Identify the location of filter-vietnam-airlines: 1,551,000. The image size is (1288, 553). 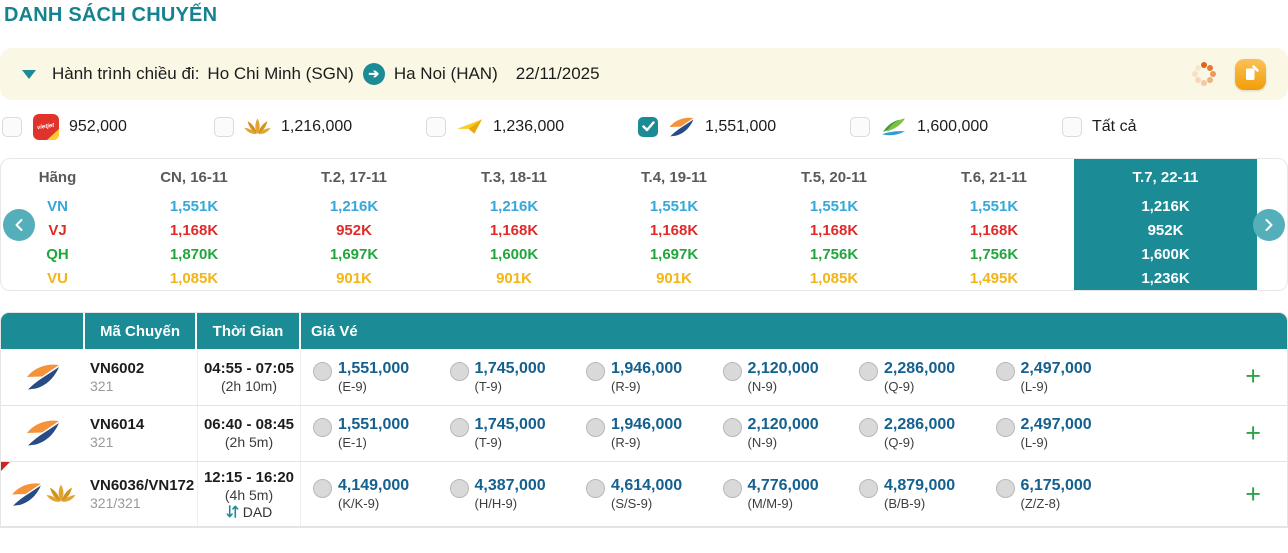
(744, 126).